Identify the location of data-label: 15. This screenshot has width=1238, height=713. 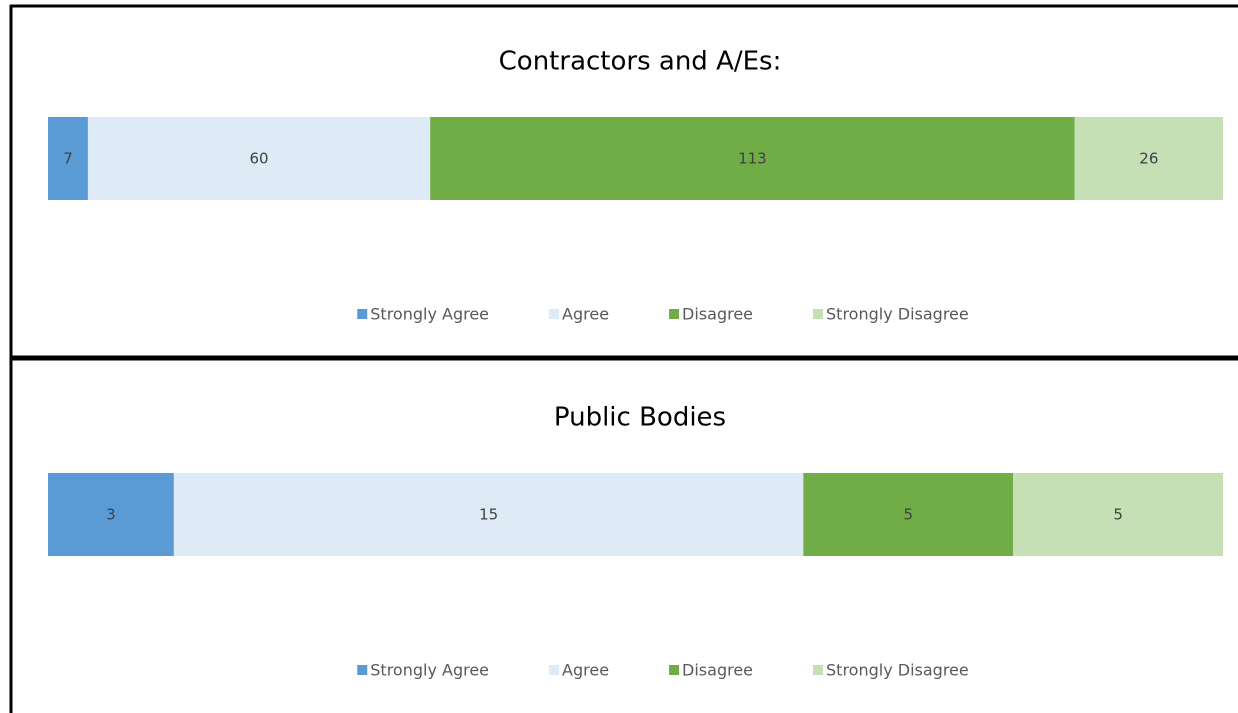
(488, 515).